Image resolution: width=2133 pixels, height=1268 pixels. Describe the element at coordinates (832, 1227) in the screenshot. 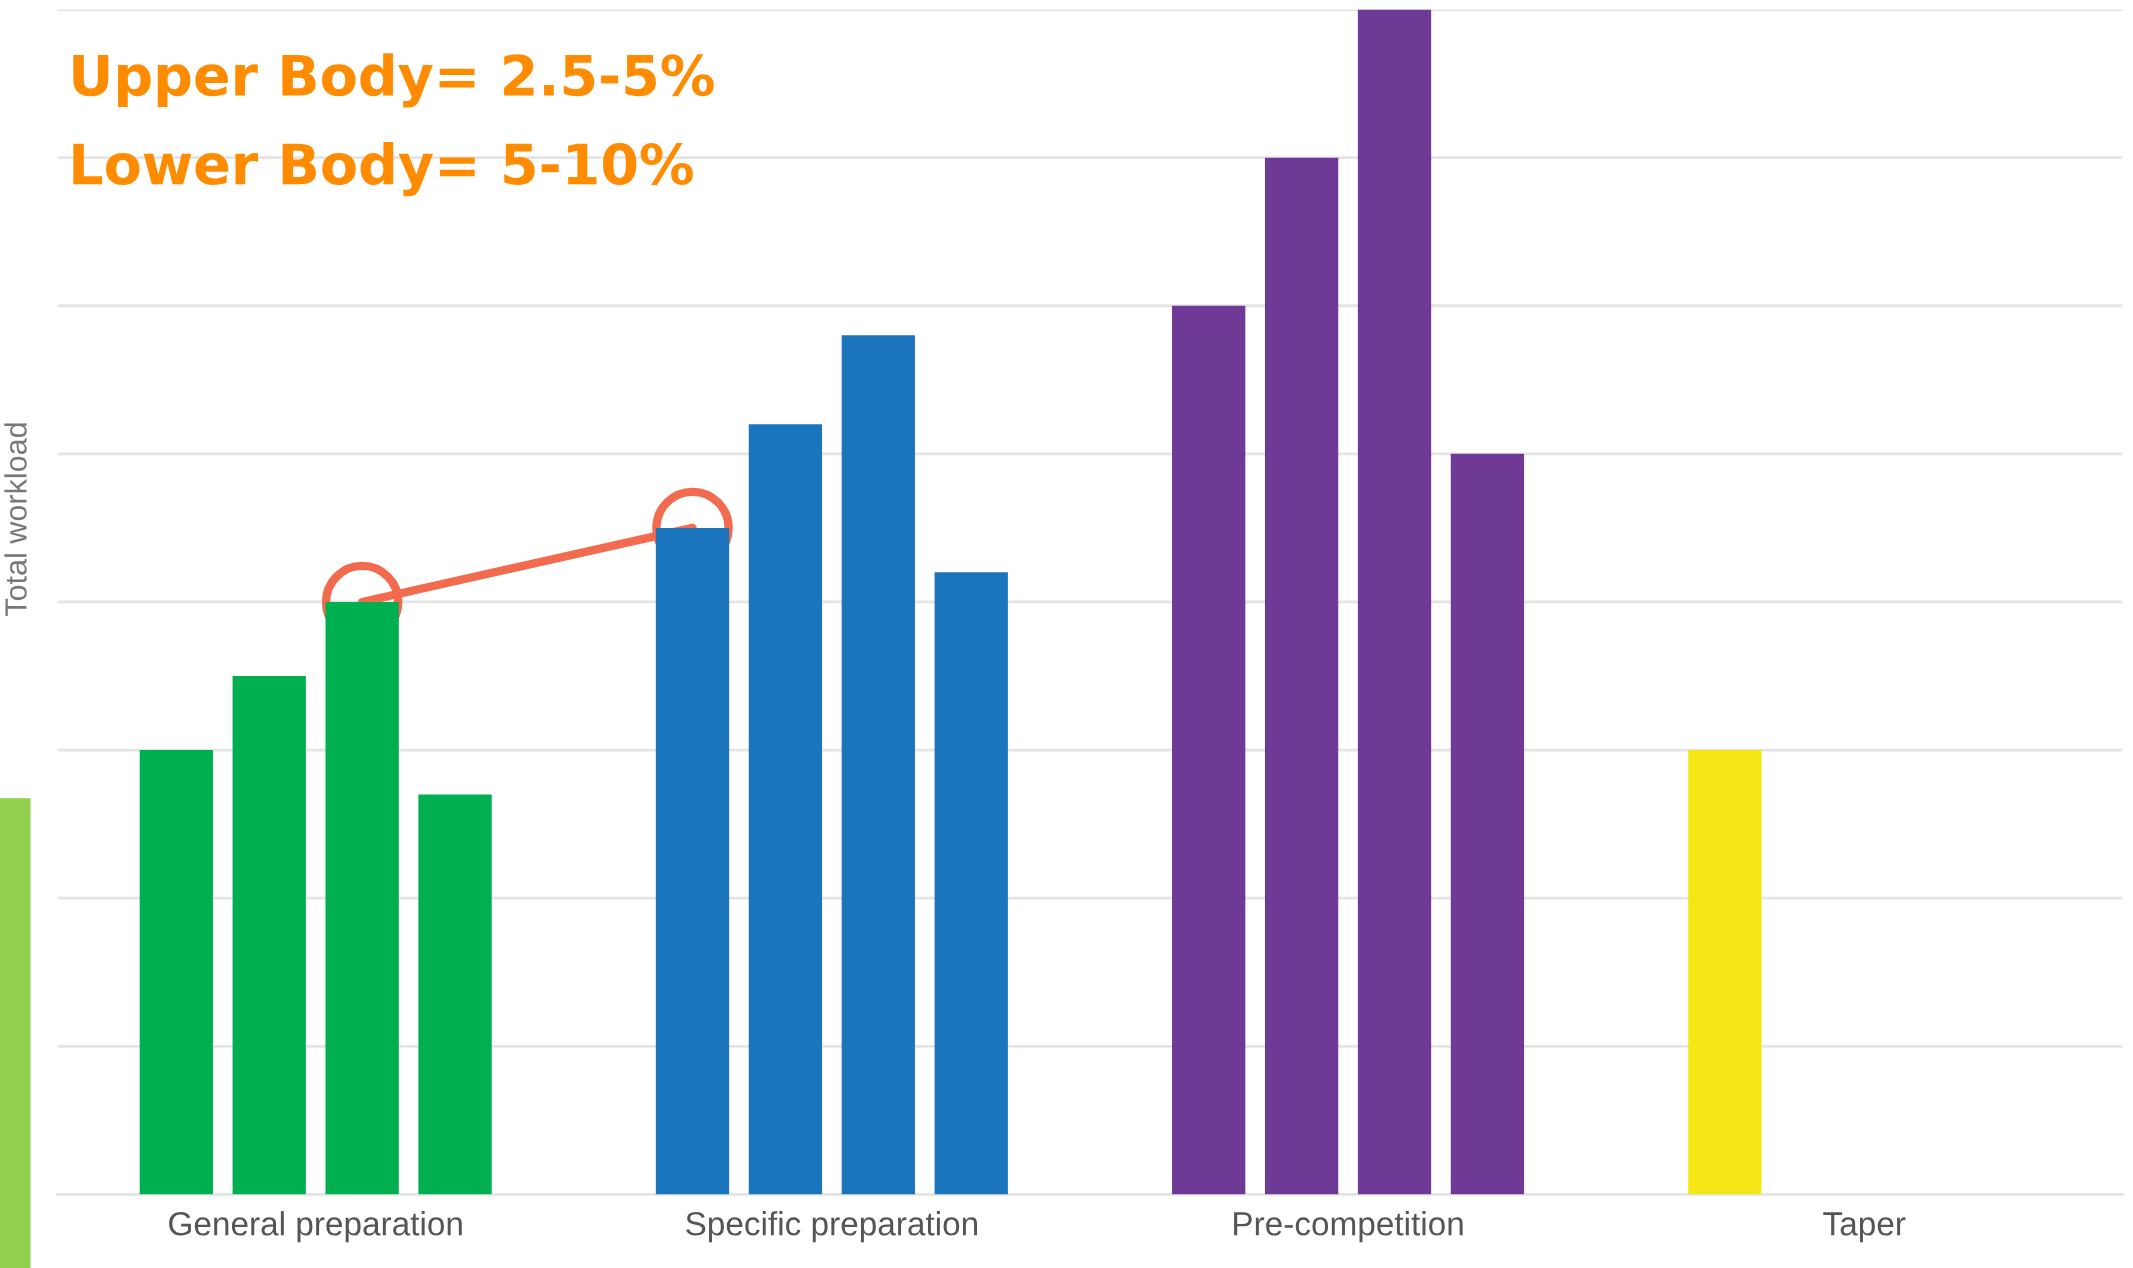

I see `x-tick-label: Specific preparation` at that location.